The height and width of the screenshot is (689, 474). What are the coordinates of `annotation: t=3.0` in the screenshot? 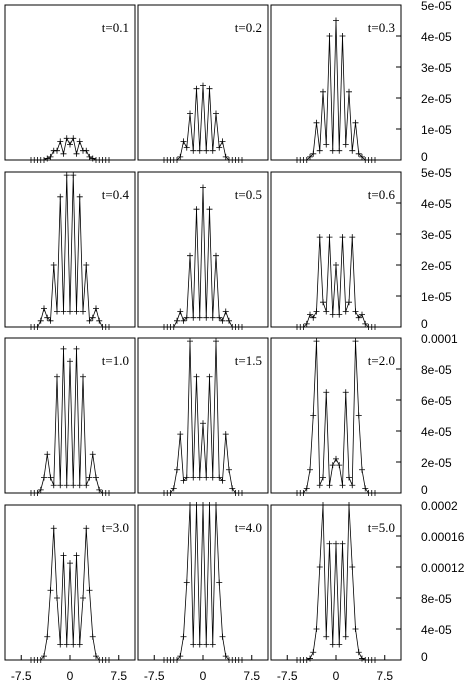 It's located at (115, 527).